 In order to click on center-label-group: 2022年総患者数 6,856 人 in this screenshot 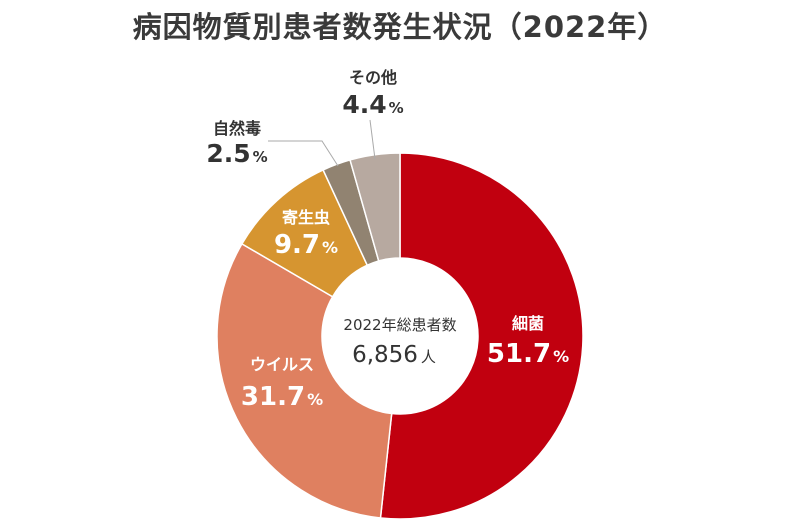, I will do `click(399, 342)`.